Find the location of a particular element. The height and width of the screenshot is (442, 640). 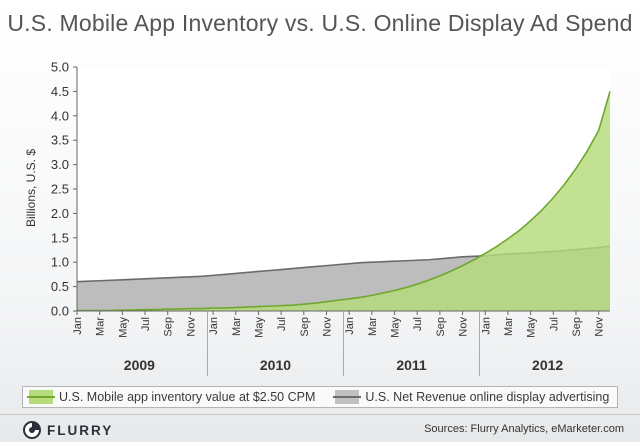

flurry-logo: FLURRY is located at coordinates (67, 430).